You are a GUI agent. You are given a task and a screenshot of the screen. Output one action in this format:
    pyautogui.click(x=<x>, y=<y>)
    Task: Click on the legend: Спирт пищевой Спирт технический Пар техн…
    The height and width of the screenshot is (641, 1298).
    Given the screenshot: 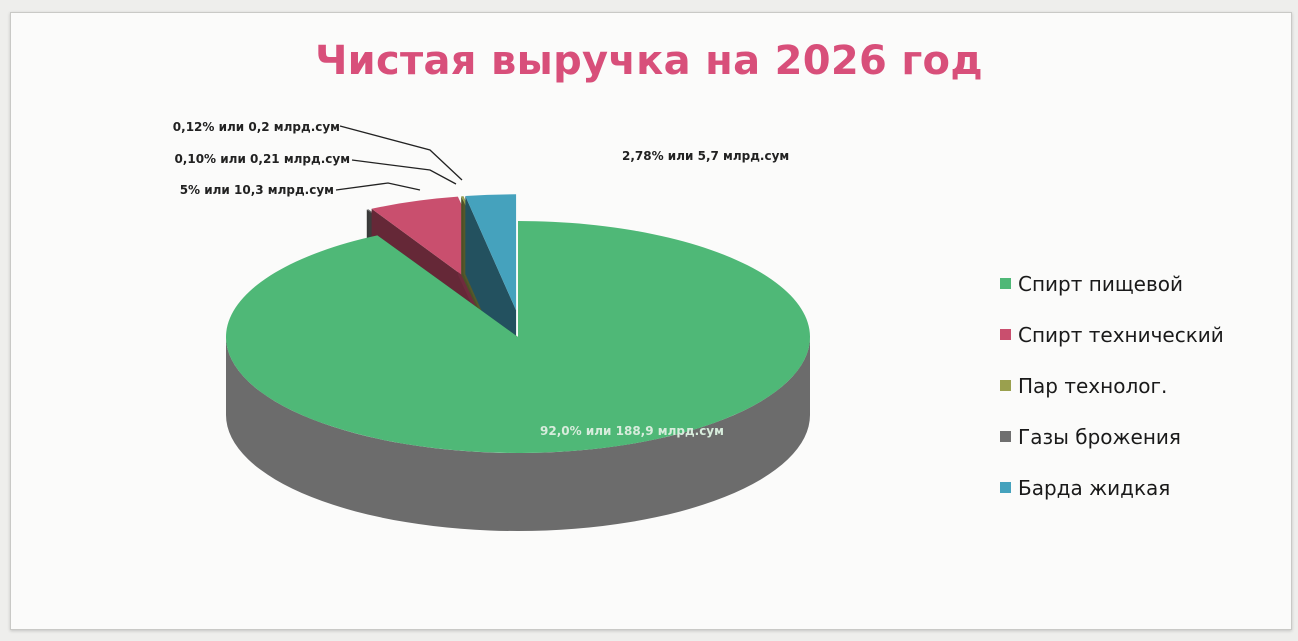 What is the action you would take?
    pyautogui.click(x=1112, y=385)
    